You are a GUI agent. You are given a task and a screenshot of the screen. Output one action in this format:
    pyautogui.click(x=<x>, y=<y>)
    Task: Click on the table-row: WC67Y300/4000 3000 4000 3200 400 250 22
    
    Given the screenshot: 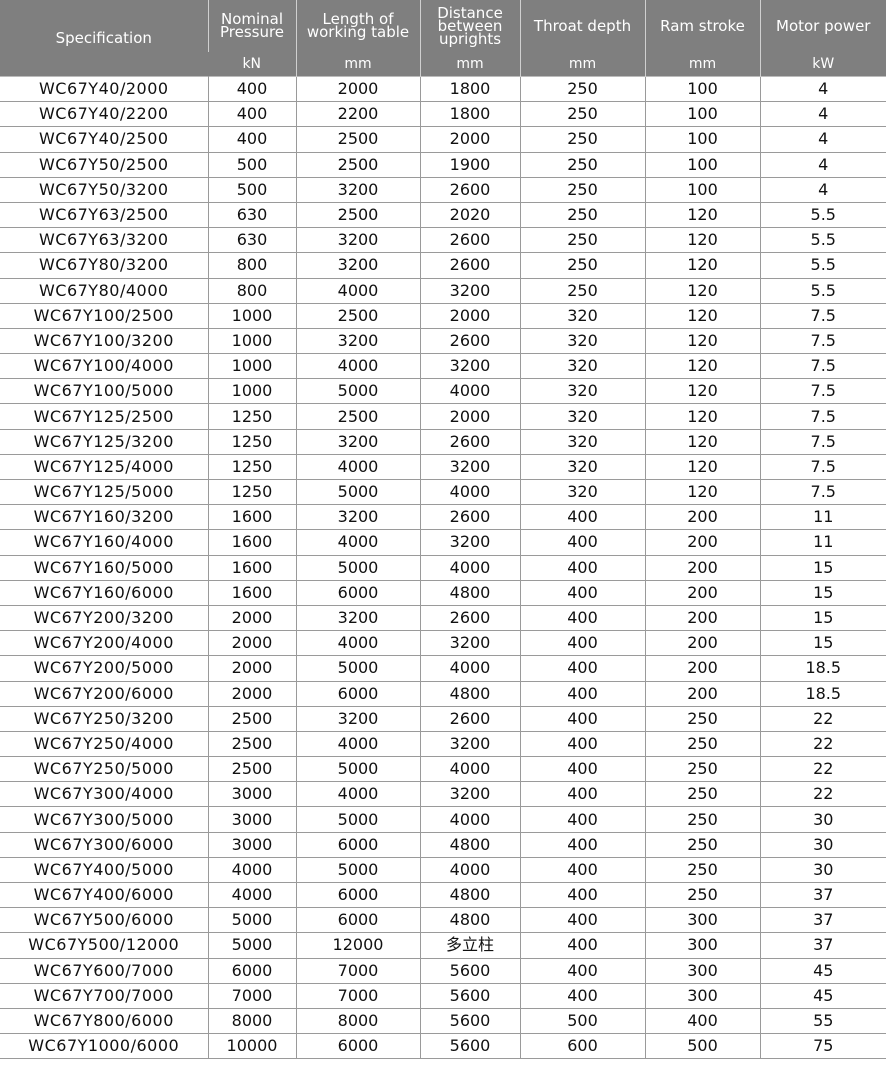 What is the action you would take?
    pyautogui.click(x=443, y=794)
    